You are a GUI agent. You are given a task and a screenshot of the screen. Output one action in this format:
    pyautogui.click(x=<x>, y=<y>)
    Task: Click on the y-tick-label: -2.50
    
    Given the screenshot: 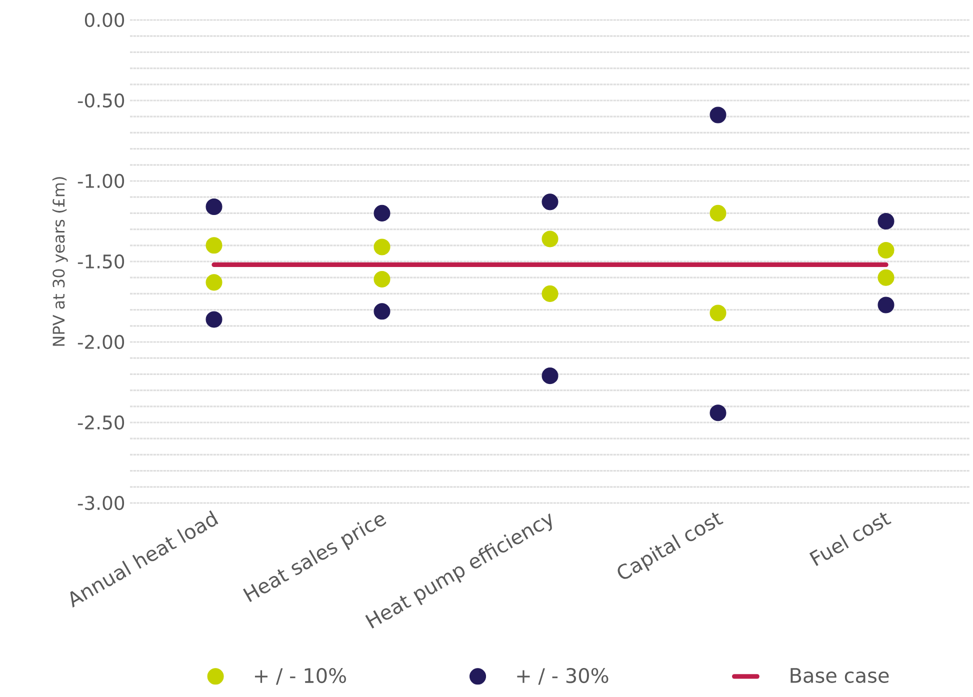 What is the action you would take?
    pyautogui.click(x=101, y=422)
    